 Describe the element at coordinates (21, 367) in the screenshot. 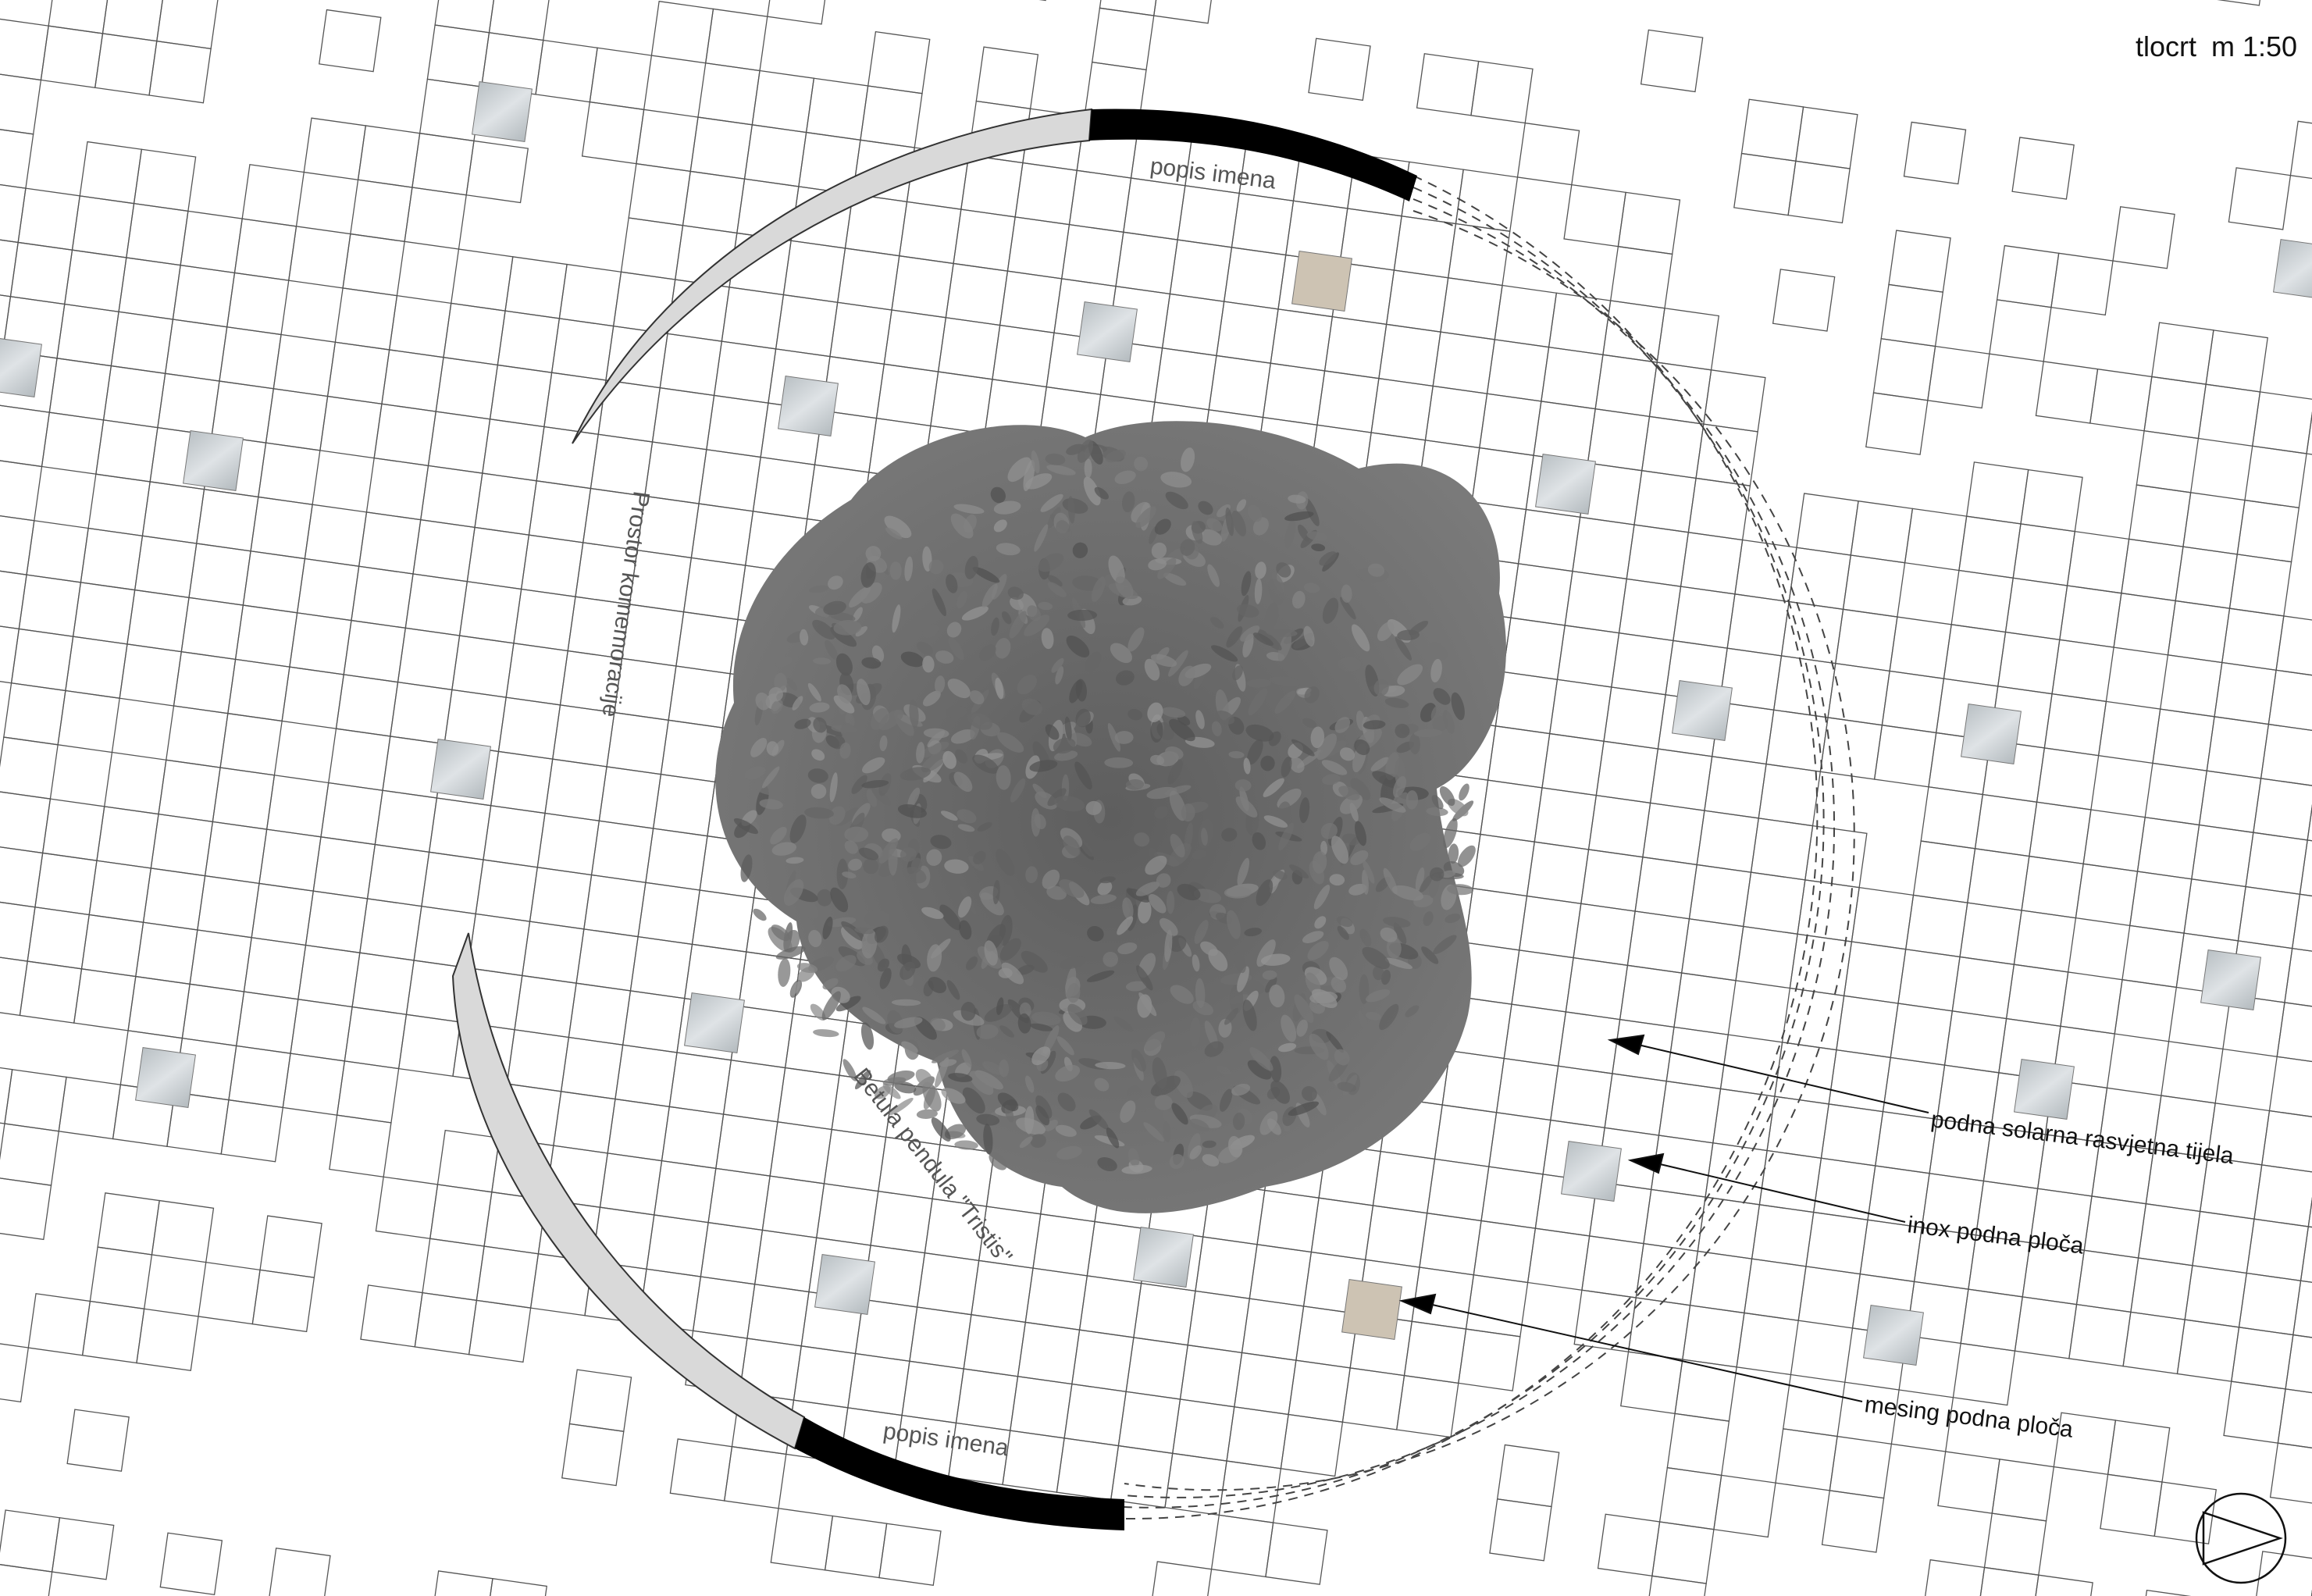

I see `inox-floor-tile` at that location.